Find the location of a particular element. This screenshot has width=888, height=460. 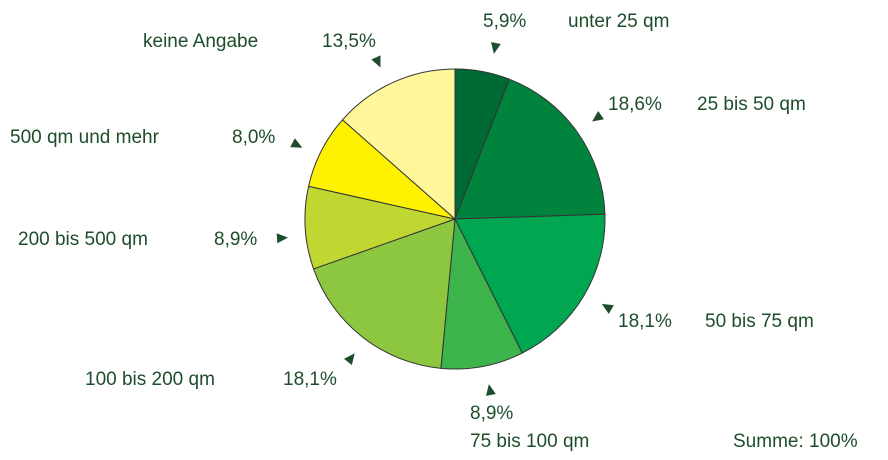

category-label: unter 25 qm is located at coordinates (618, 21).